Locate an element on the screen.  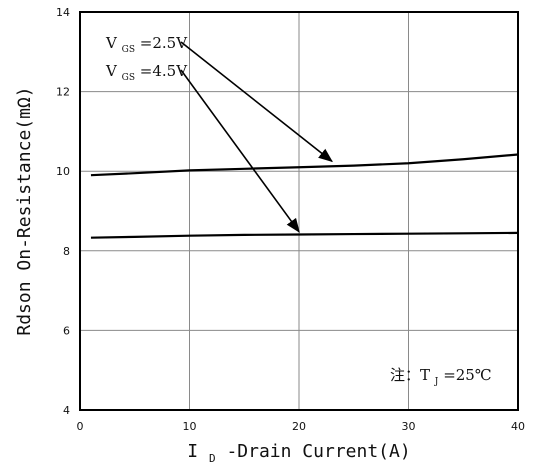
series-layer is located at coordinates (304, 196).